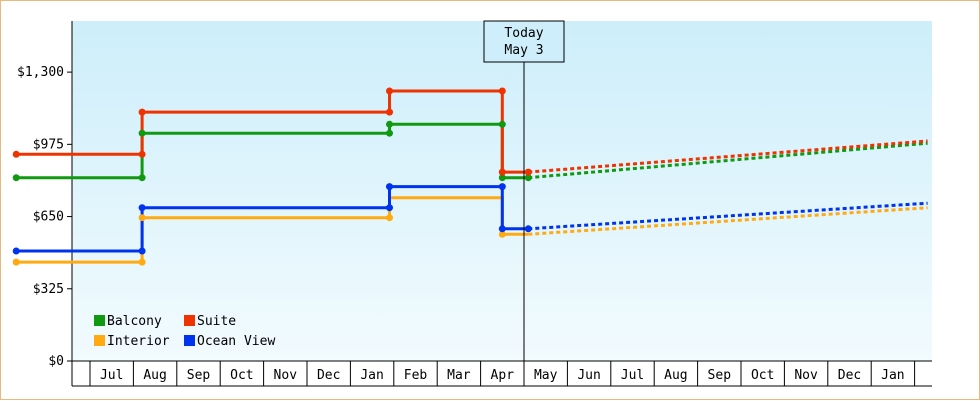  I want to click on y-tick-label: $650, so click(48, 217).